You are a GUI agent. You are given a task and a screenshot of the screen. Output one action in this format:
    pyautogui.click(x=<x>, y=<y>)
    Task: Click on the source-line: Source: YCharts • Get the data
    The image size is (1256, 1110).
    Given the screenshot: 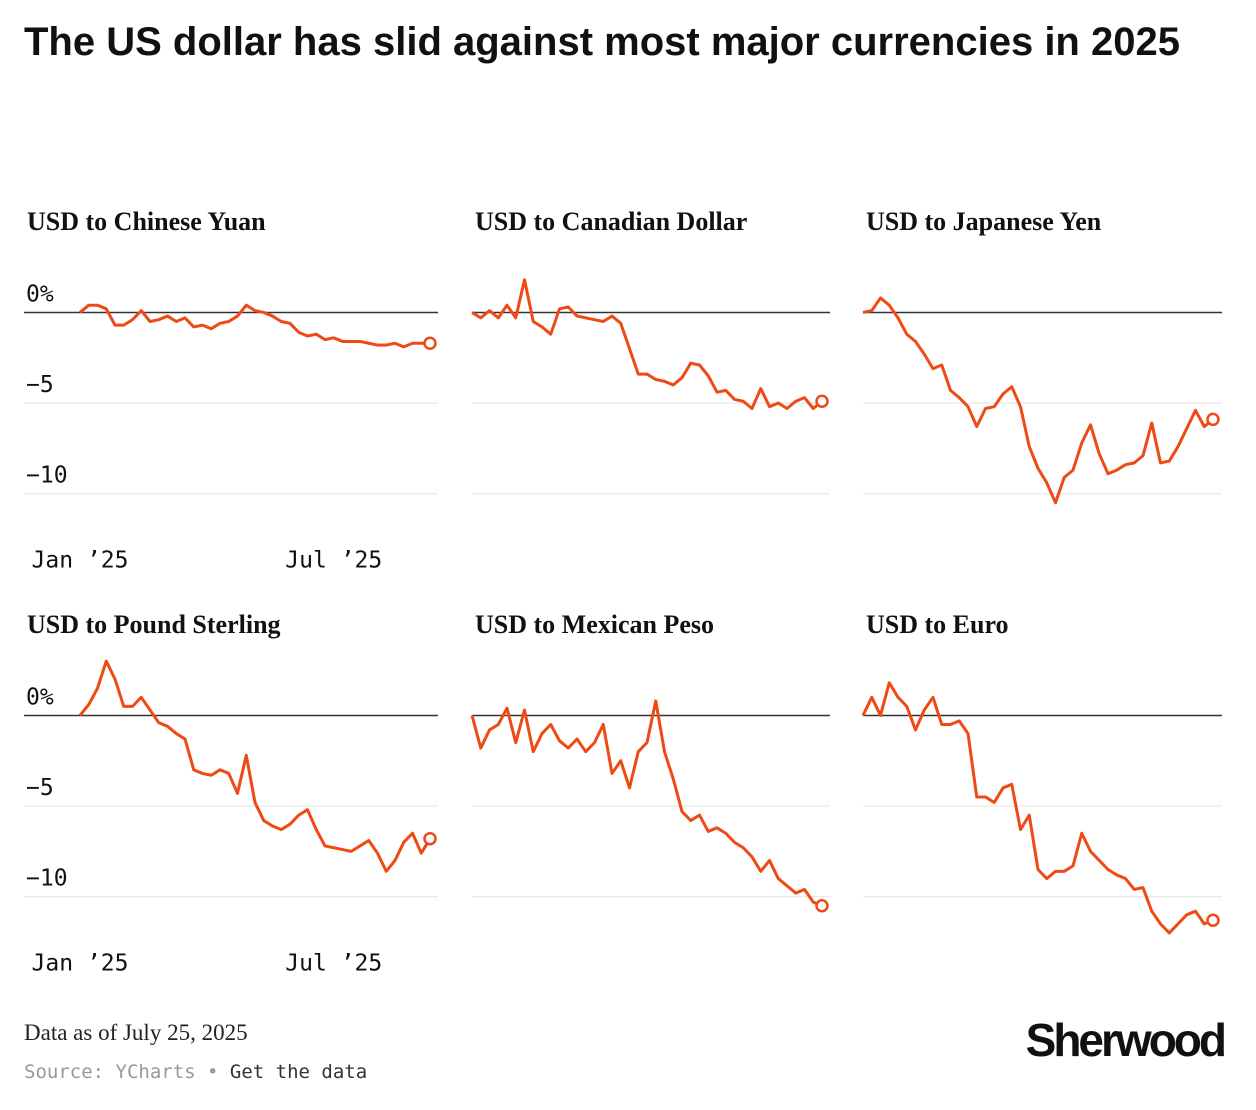 What is the action you would take?
    pyautogui.click(x=196, y=1072)
    